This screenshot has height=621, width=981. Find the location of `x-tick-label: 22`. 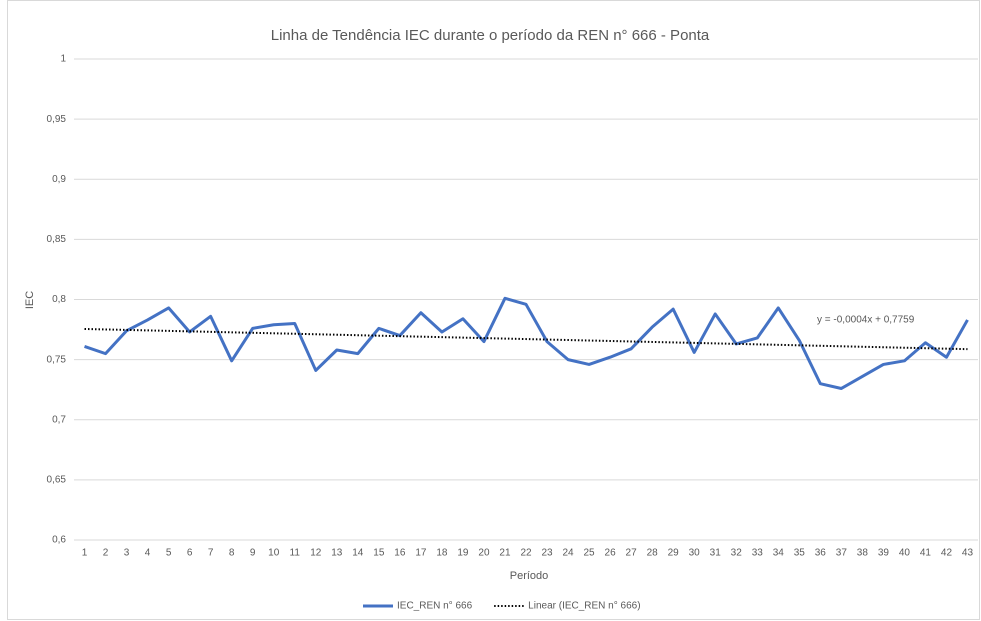

x-tick-label: 22 is located at coordinates (526, 553).